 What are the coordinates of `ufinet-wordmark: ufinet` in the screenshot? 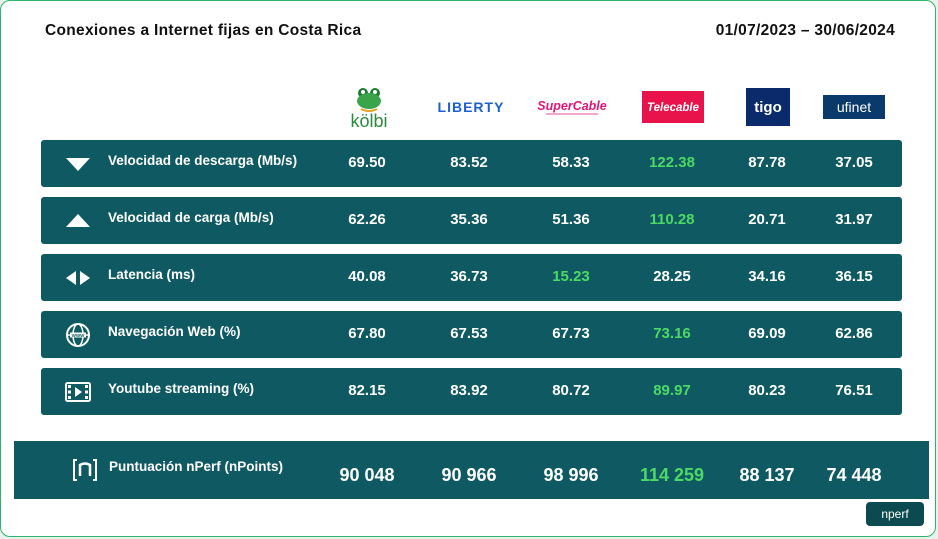 It's located at (854, 107).